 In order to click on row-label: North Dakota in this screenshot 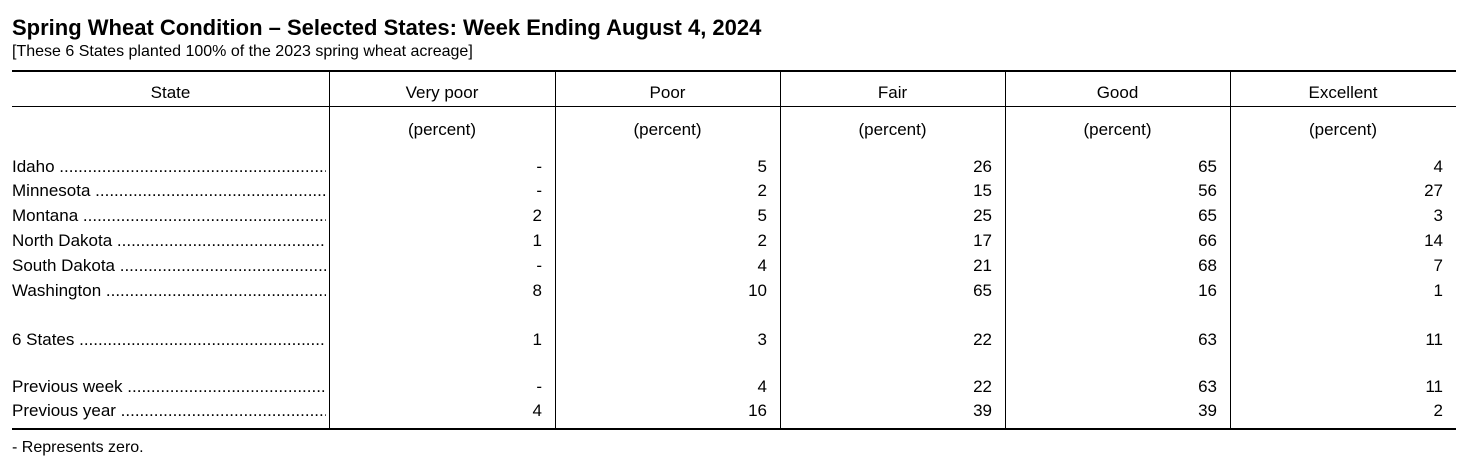, I will do `click(169, 241)`.